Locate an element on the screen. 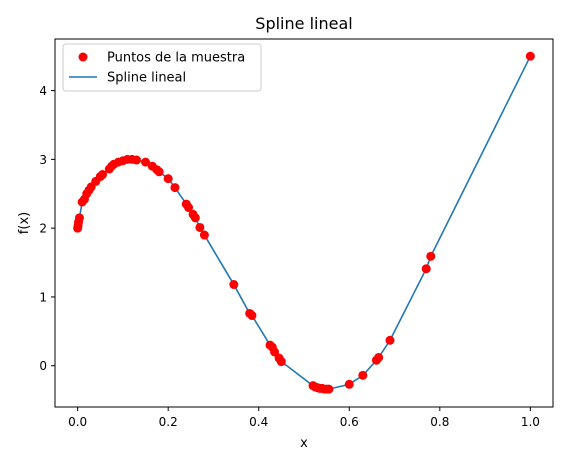 The image size is (571, 460). legend: Puntos de la muestra Spline lineal is located at coordinates (162, 67).